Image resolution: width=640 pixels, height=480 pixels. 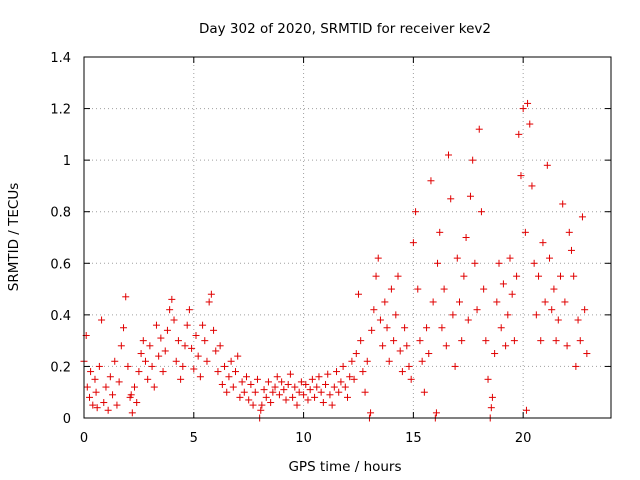 What do you see at coordinates (194, 438) in the screenshot?
I see `x-tick-label: 5` at bounding box center [194, 438].